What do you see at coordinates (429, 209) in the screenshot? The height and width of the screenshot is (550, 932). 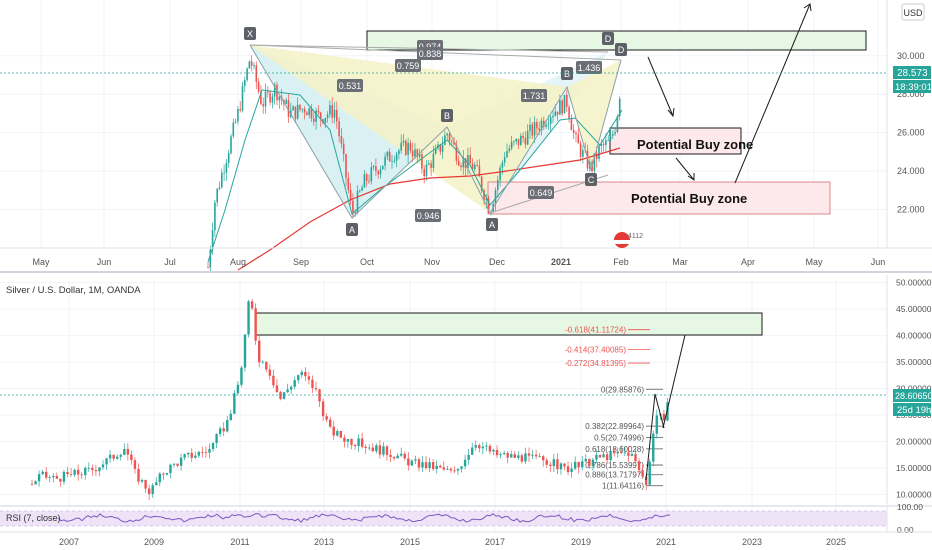 I see `ma-red-line` at bounding box center [429, 209].